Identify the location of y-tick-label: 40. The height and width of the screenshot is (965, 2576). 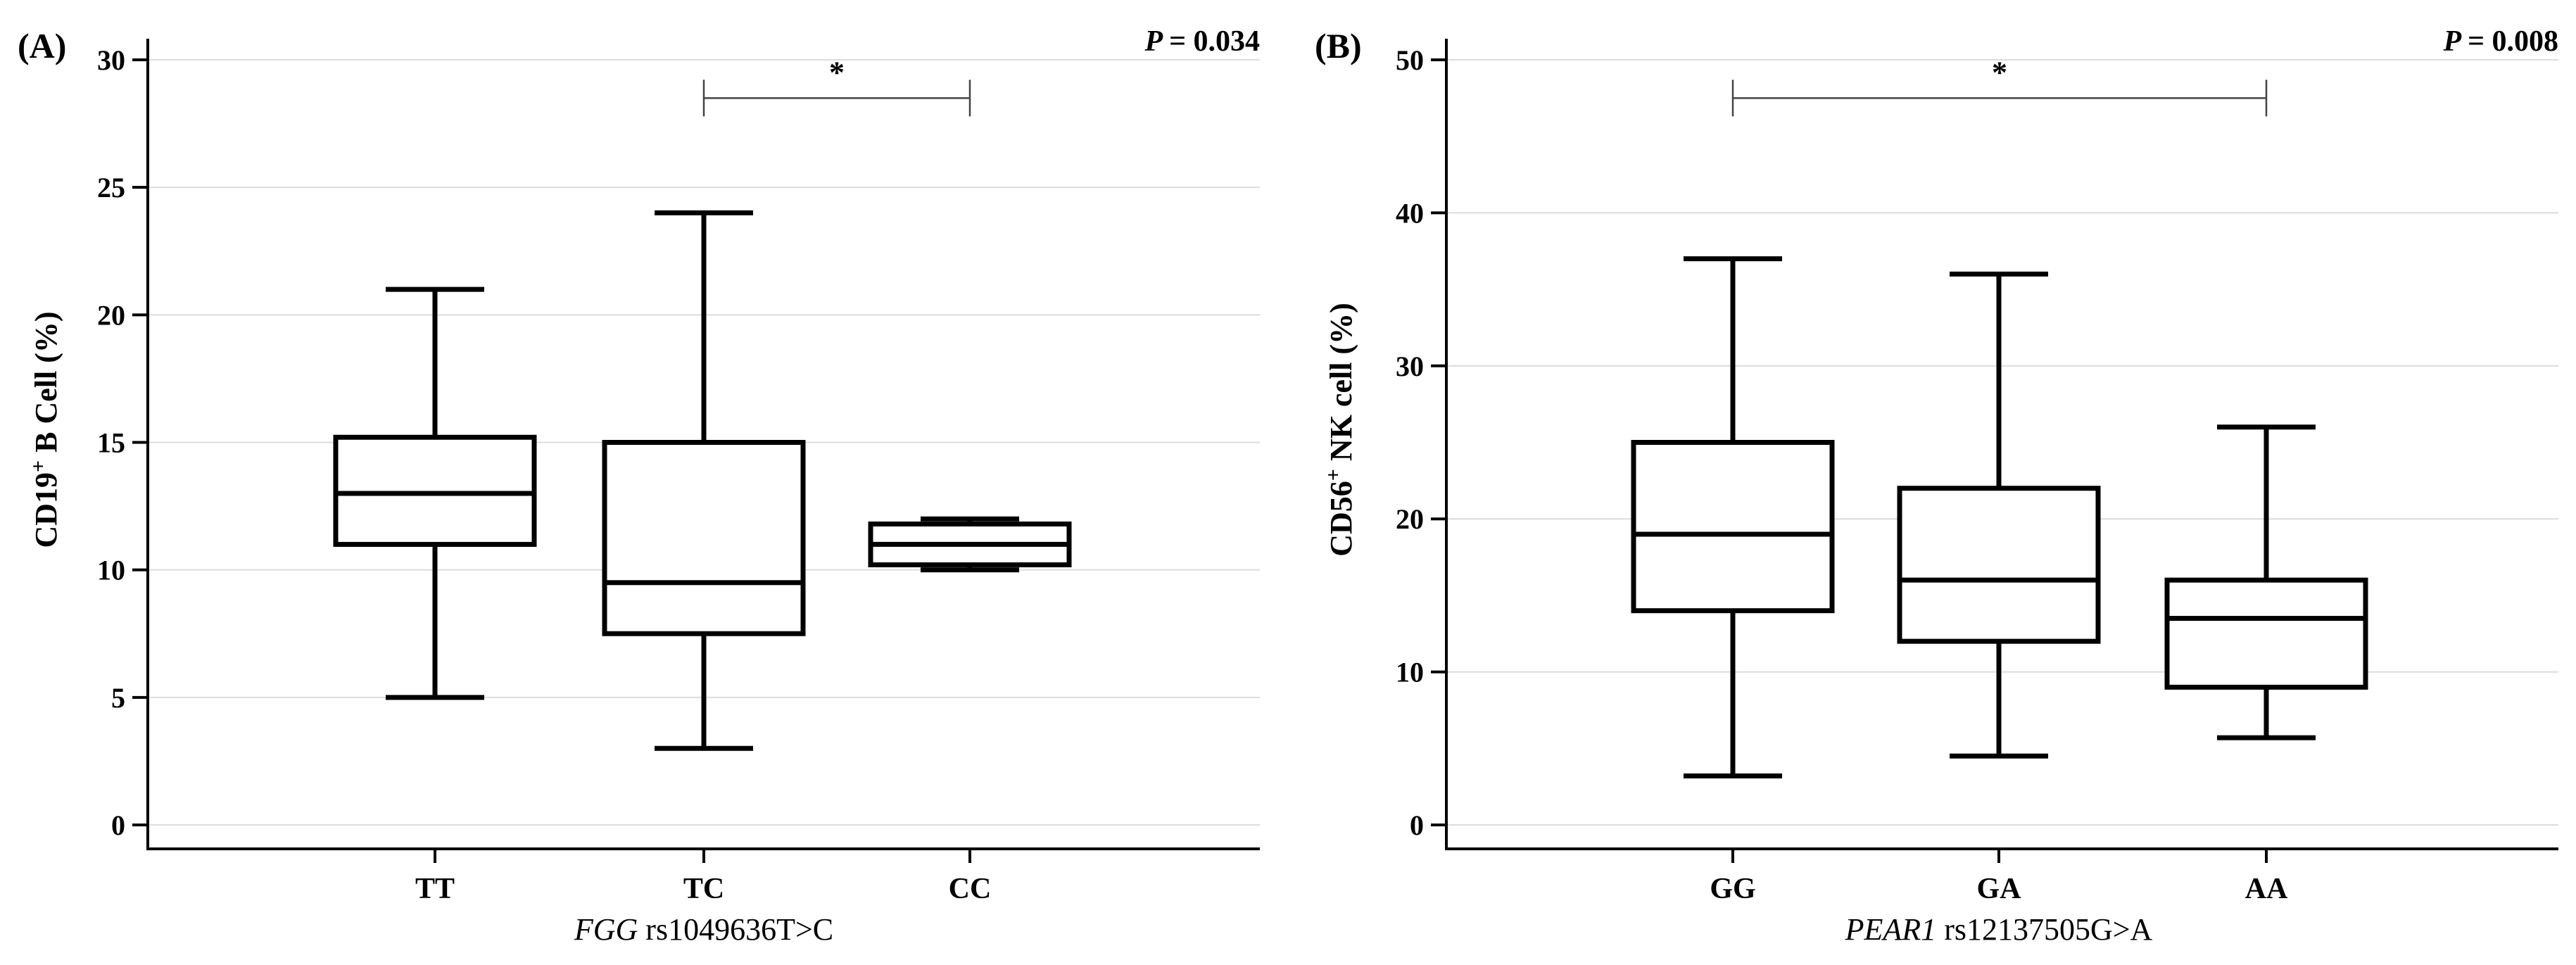
(1410, 213).